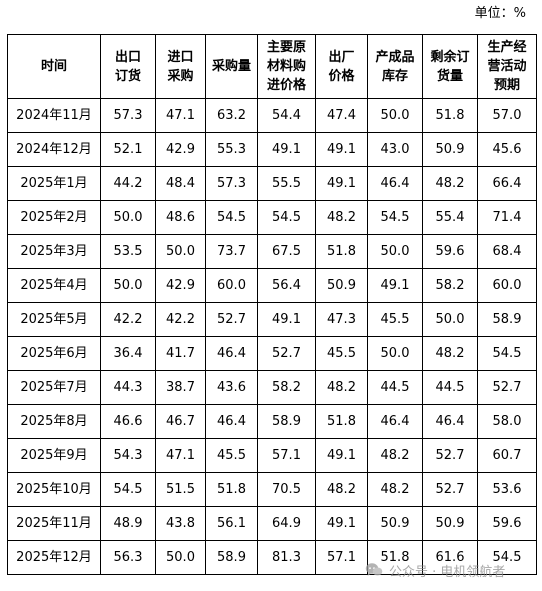 This screenshot has height=591, width=542. What do you see at coordinates (54, 251) in the screenshot?
I see `row-time-cell: 2025年3月` at bounding box center [54, 251].